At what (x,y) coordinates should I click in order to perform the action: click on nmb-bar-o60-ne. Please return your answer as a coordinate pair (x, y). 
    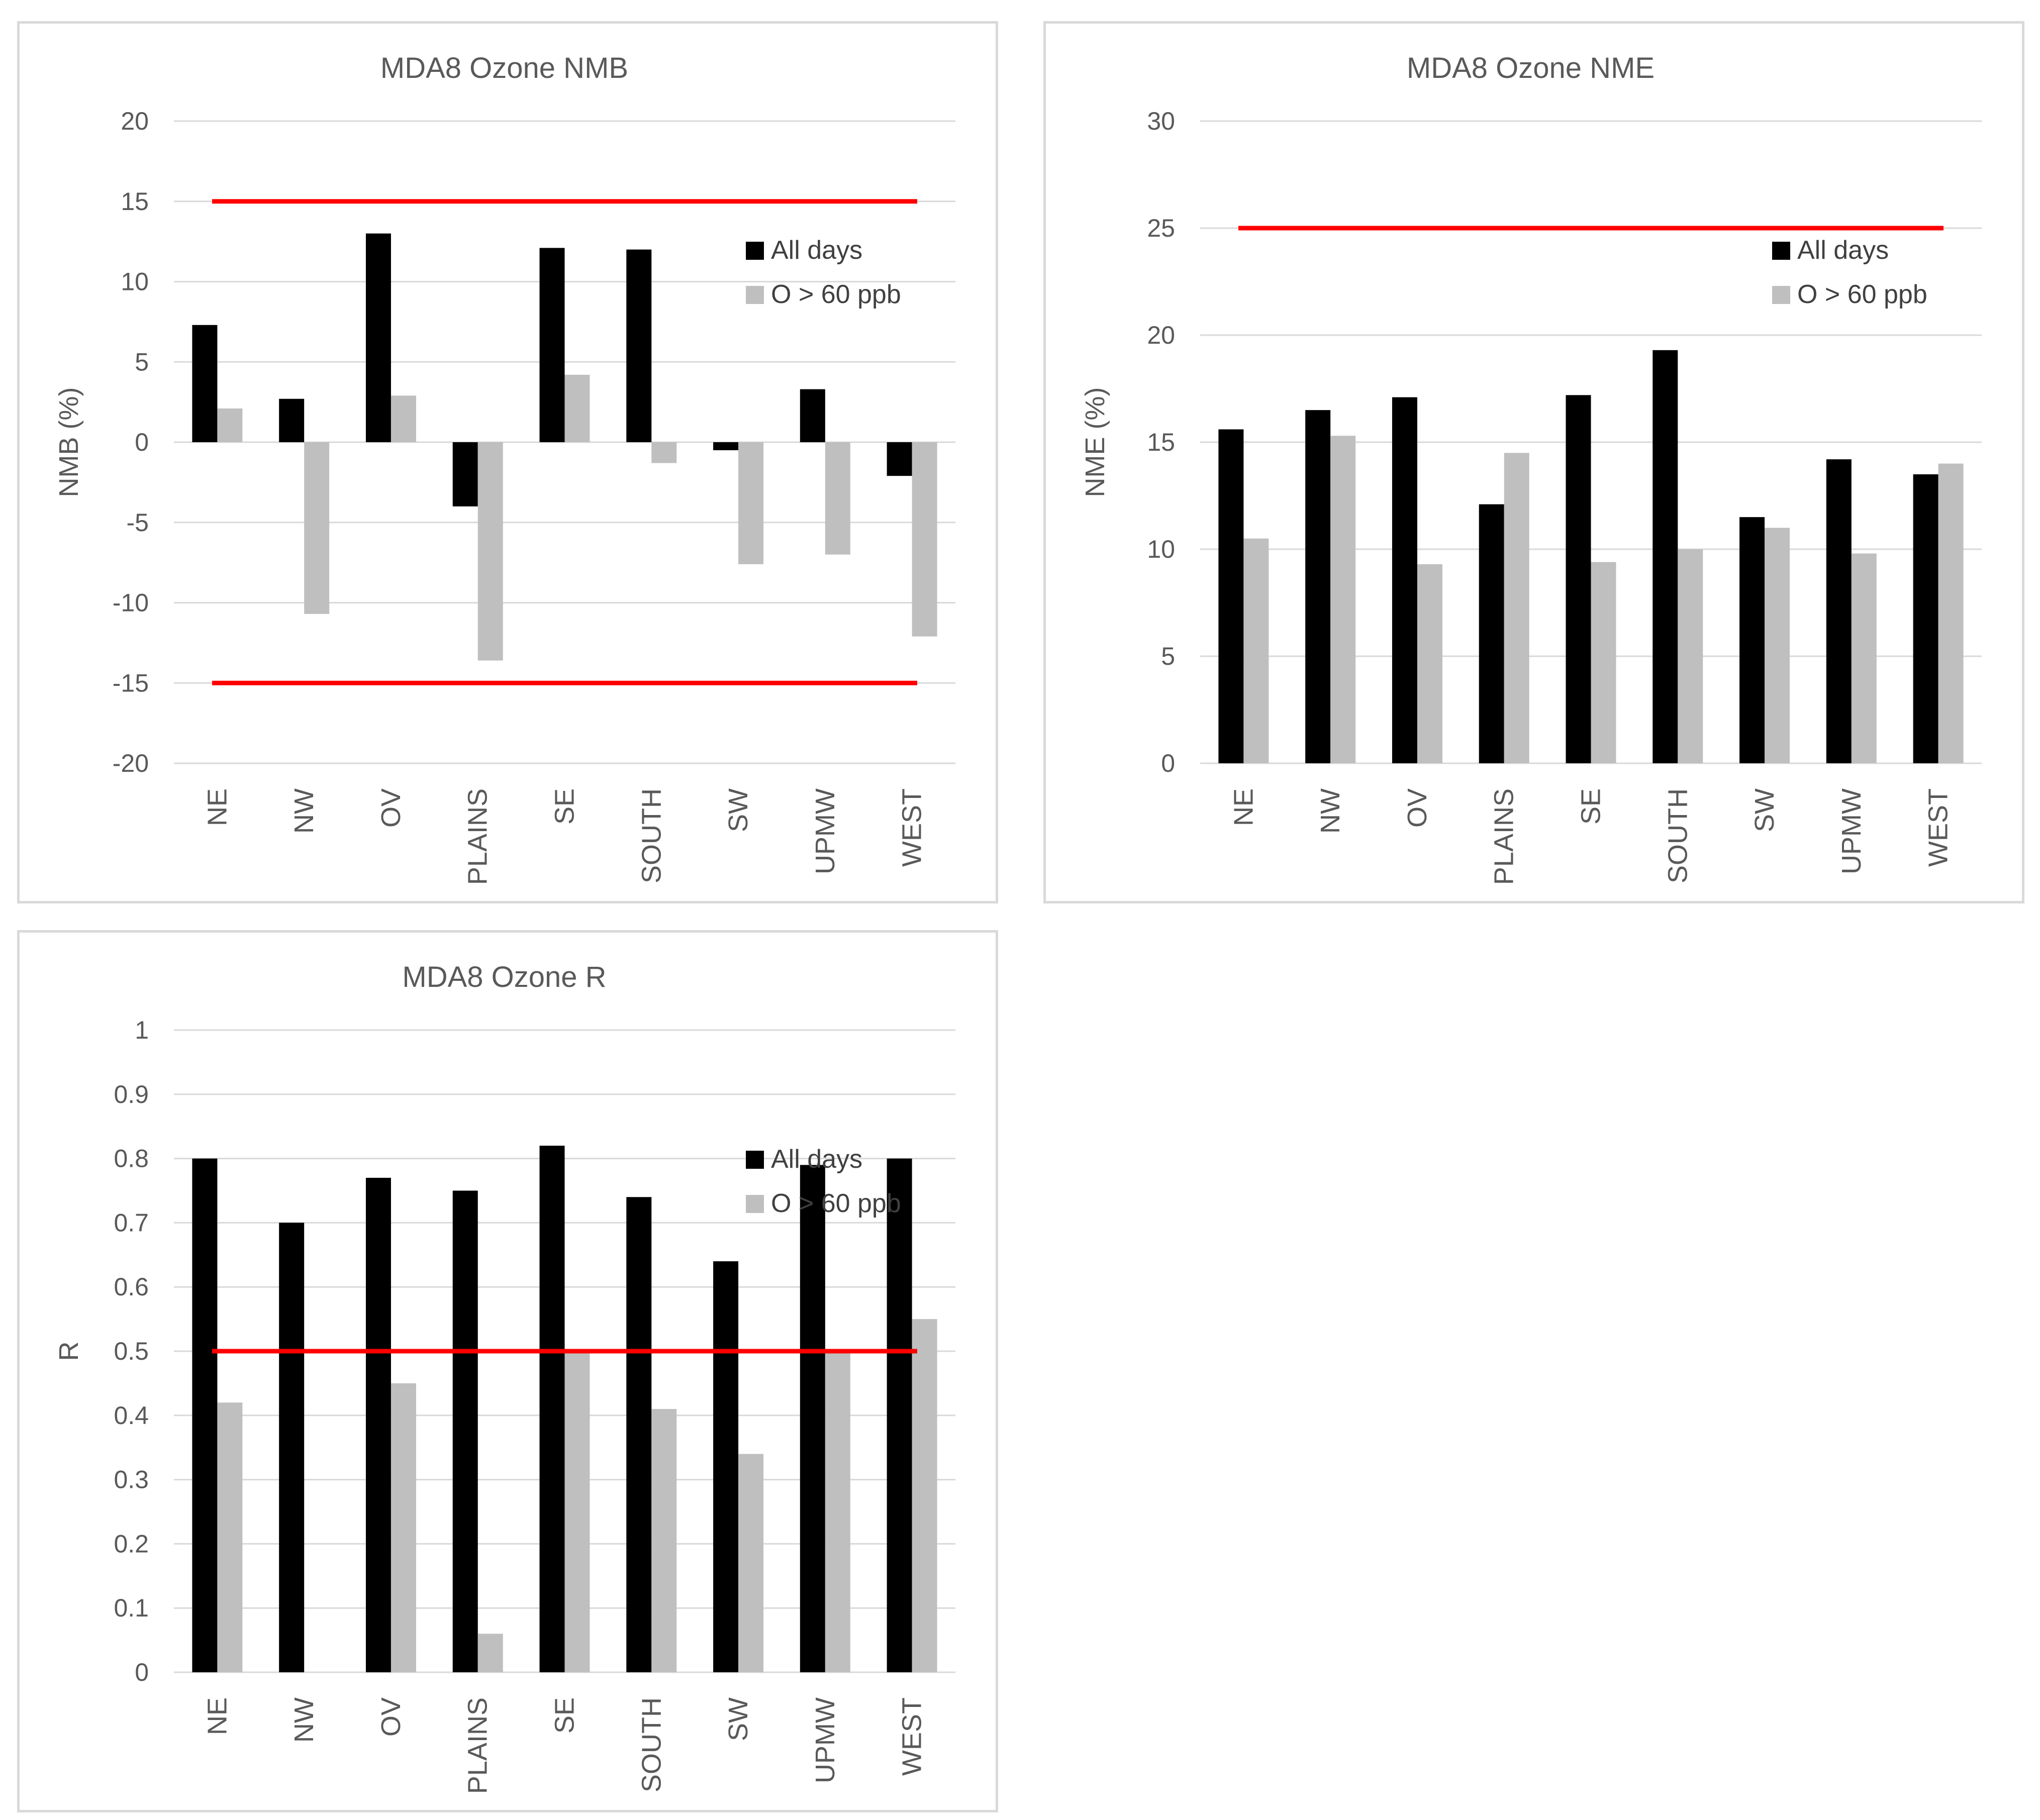
    Looking at the image, I should click on (230, 425).